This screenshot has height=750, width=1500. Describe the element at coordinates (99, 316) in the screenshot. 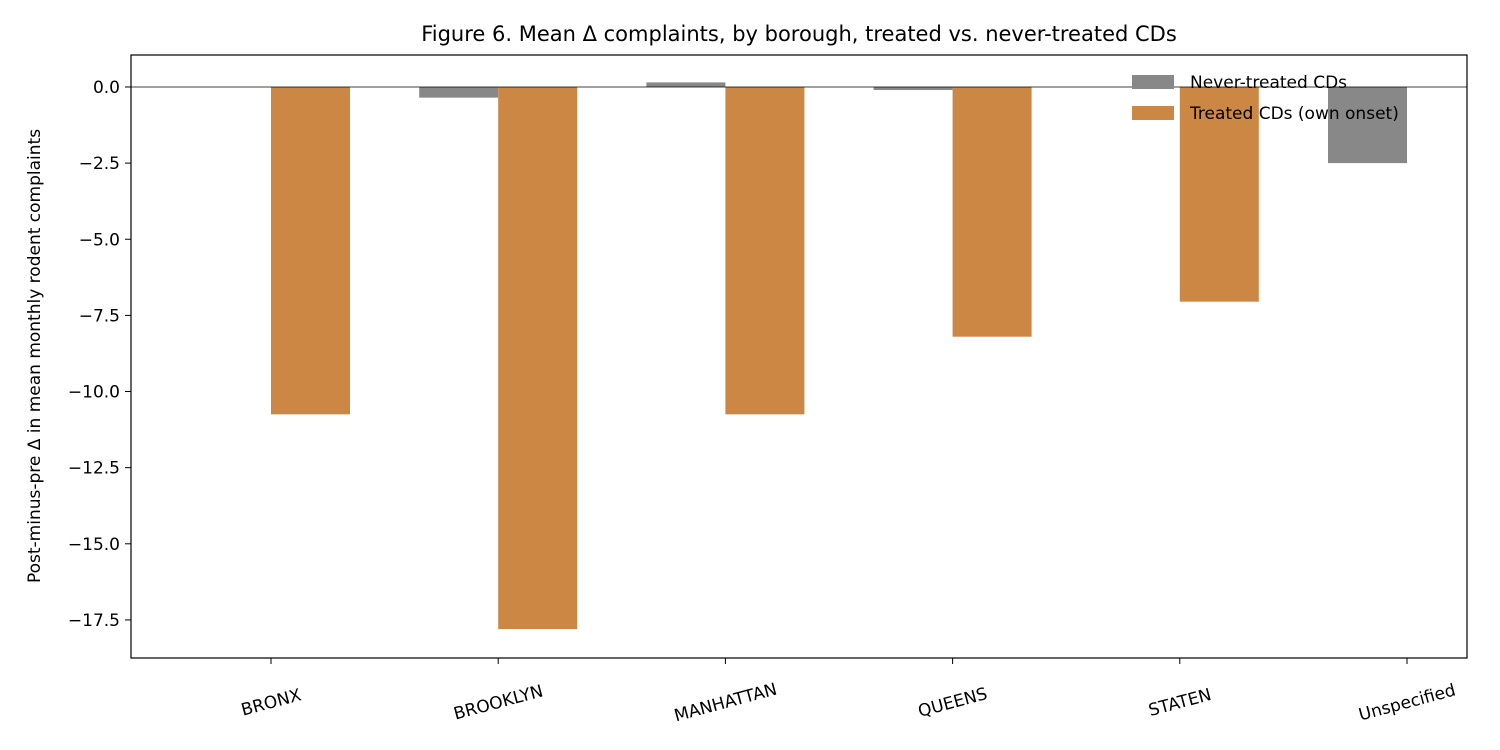

I see `y-tick-label: −7.5` at that location.